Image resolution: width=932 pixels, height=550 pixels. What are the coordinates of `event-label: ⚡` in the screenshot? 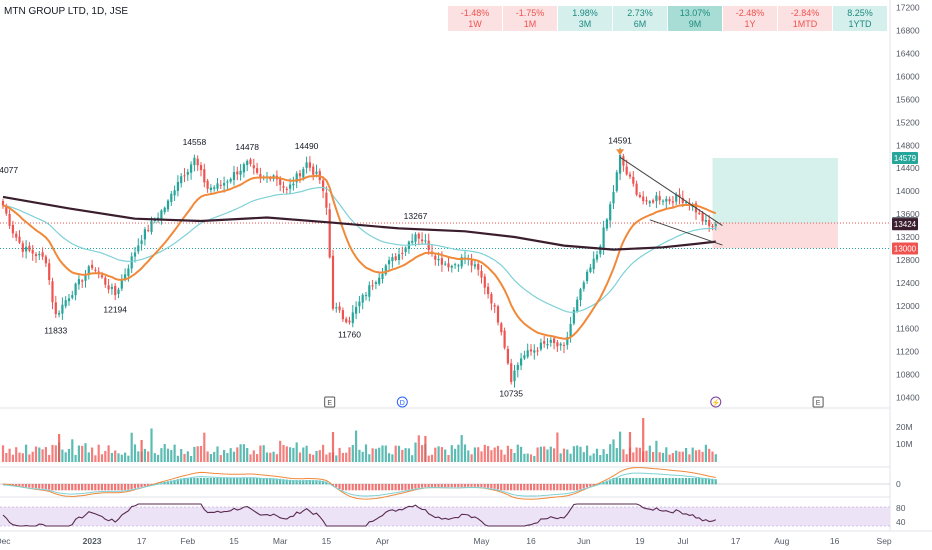 It's located at (715, 402).